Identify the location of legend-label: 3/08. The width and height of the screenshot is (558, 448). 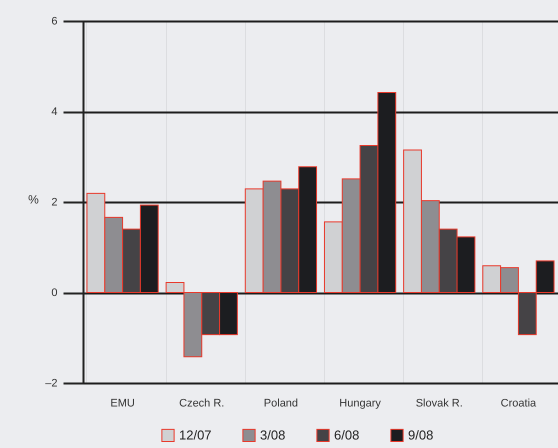
(273, 434).